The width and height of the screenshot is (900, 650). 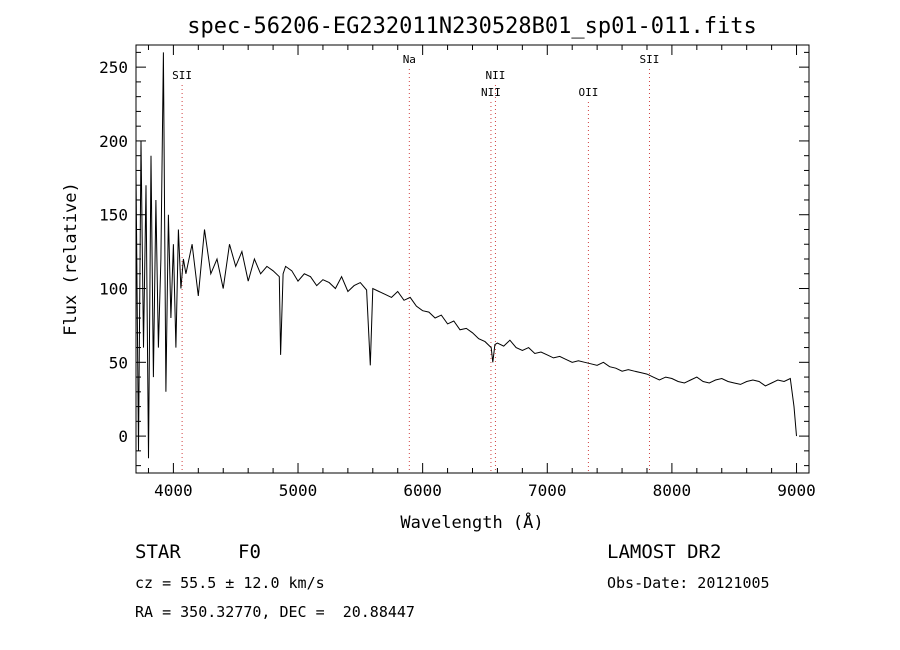 I want to click on object-class: STAR, so click(x=158, y=552).